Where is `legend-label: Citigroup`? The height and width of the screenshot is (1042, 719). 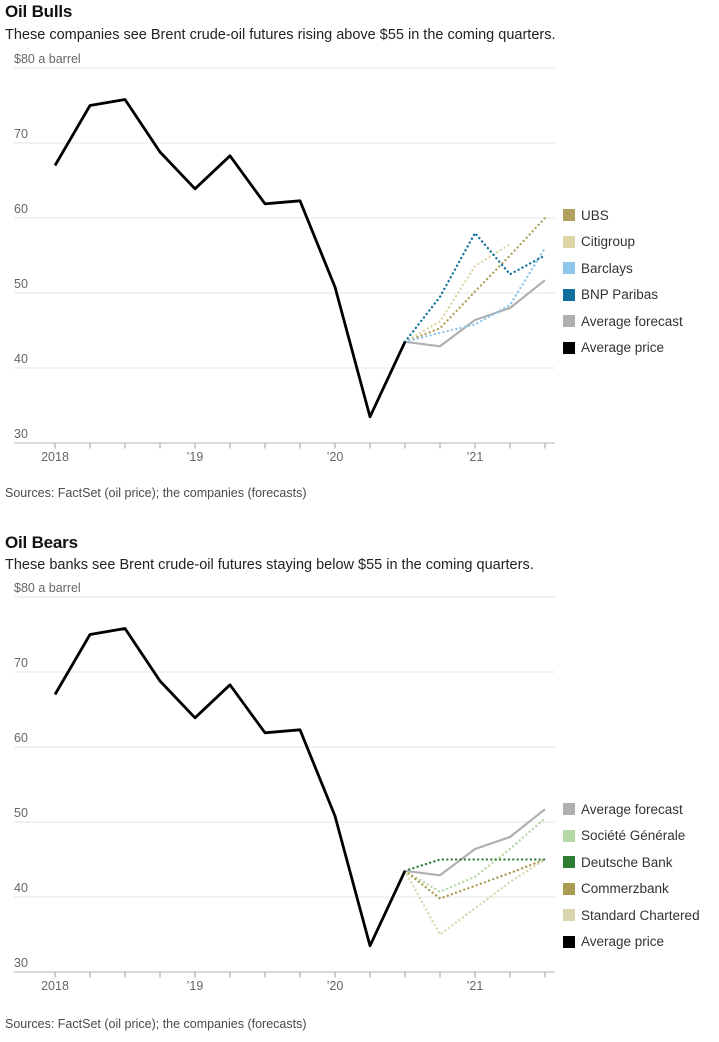 legend-label: Citigroup is located at coordinates (608, 242).